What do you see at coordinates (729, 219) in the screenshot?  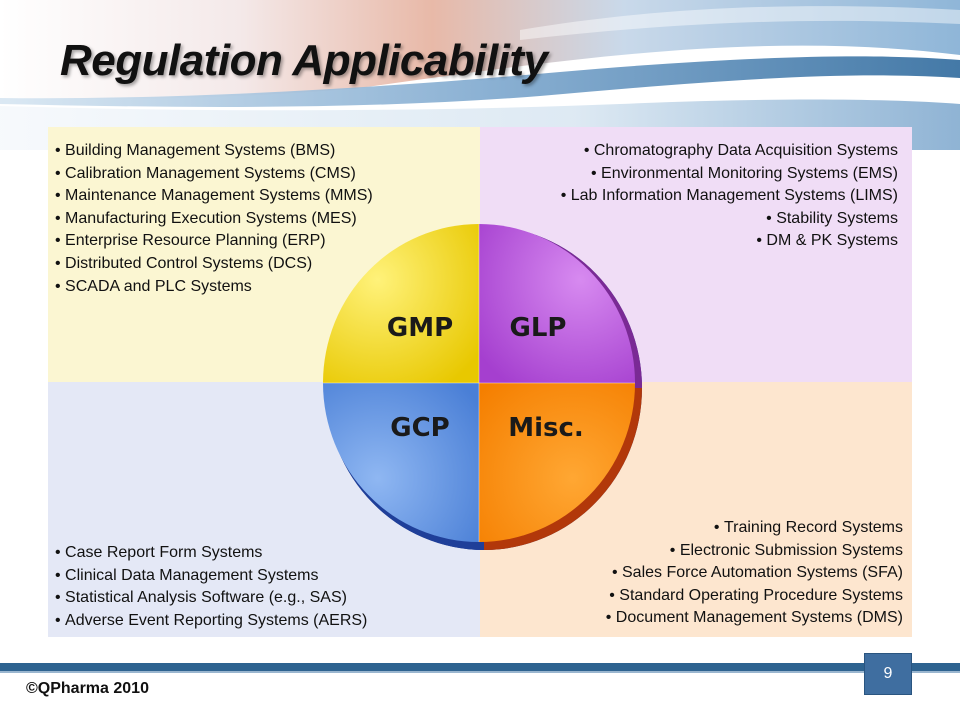 I see `list-item: Stability Systems` at bounding box center [729, 219].